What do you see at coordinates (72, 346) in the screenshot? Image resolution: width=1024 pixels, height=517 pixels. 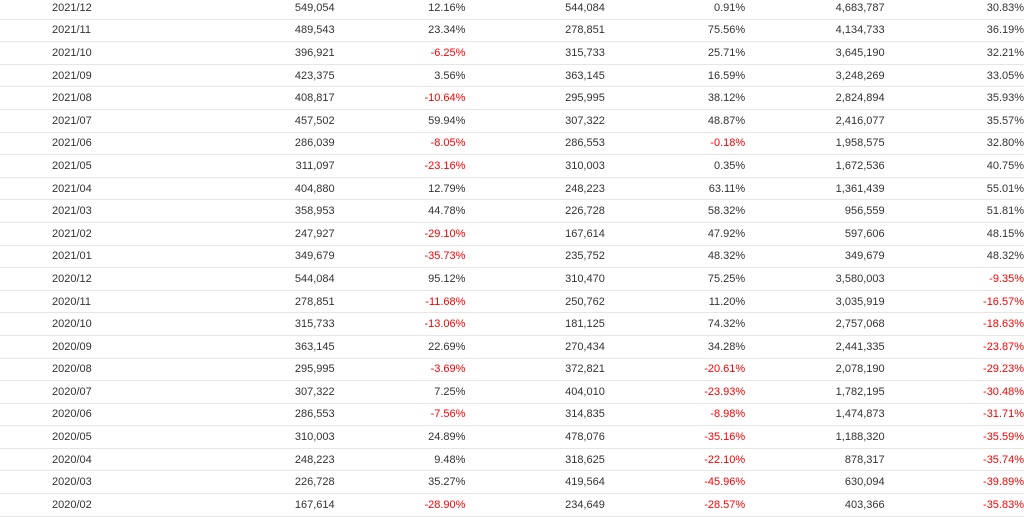 I see `month-cell: 2020/09` at bounding box center [72, 346].